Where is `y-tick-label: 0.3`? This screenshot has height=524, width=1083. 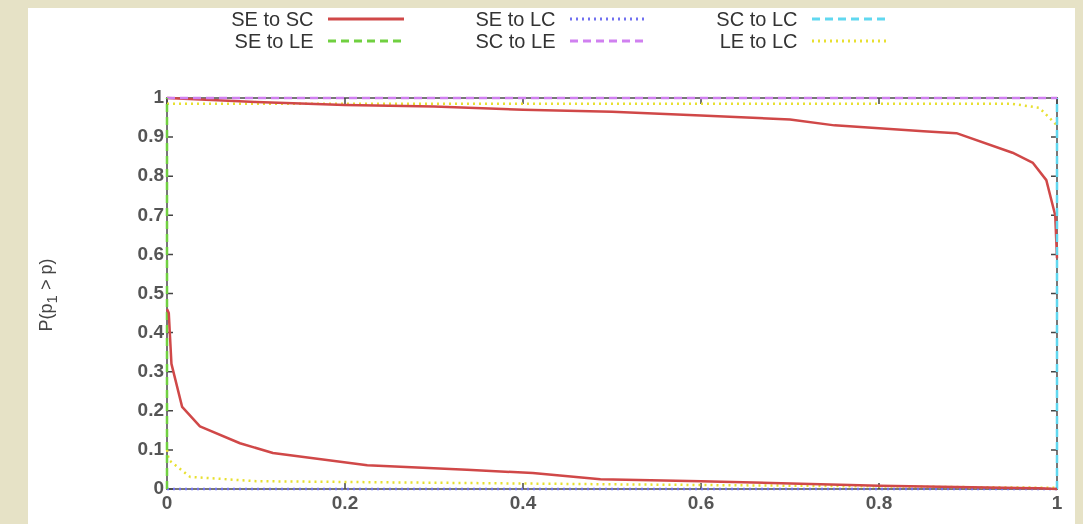 y-tick-label: 0.3 is located at coordinates (150, 370).